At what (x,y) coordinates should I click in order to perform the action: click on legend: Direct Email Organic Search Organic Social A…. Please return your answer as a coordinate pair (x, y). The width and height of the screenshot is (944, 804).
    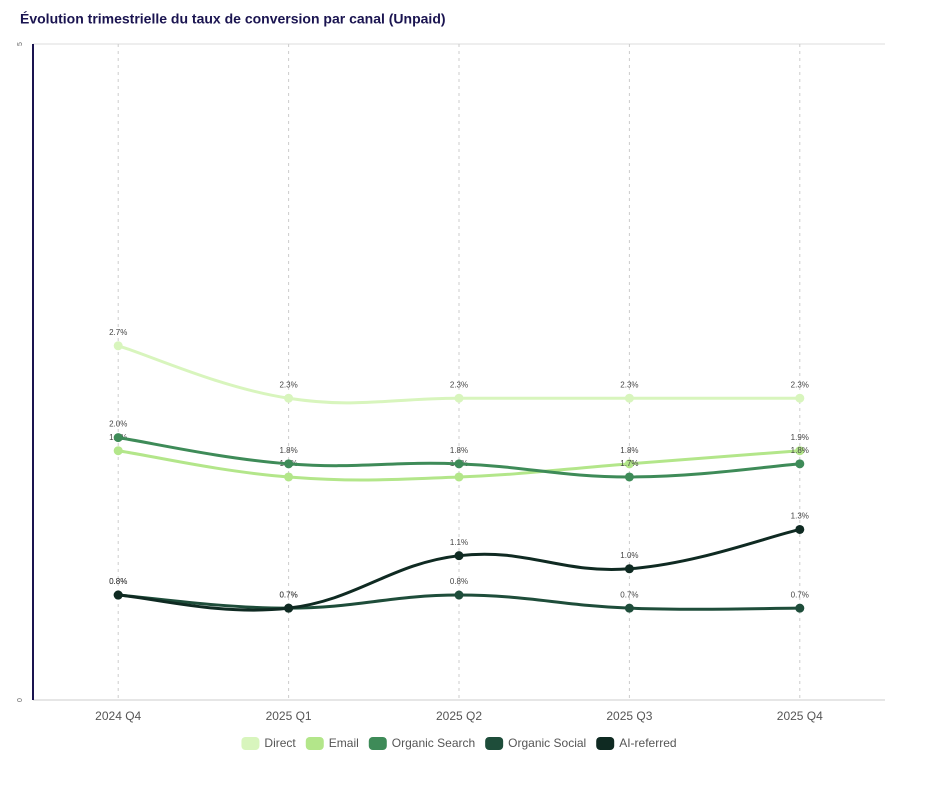
    Looking at the image, I should click on (459, 743).